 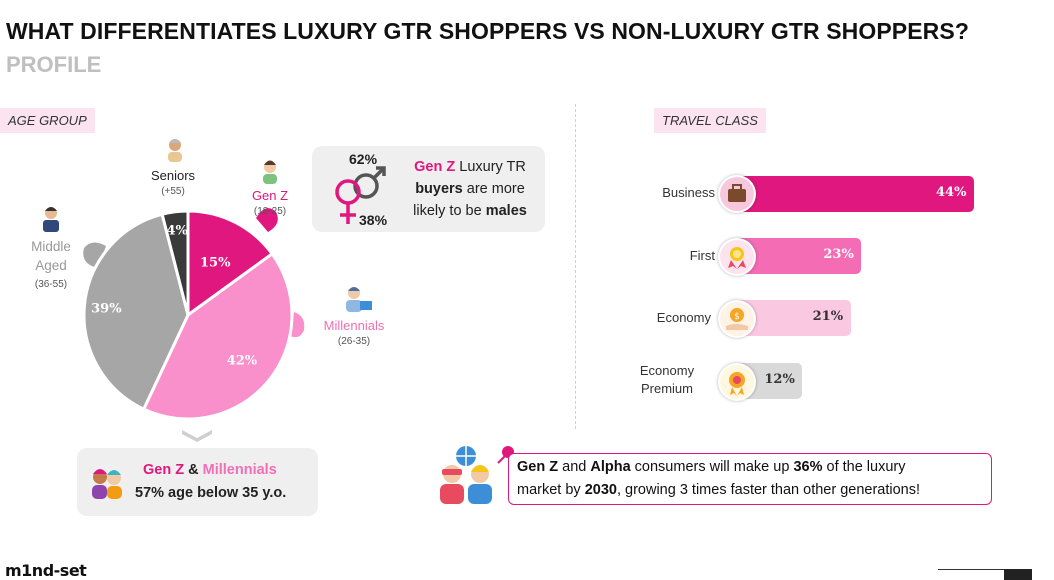 What do you see at coordinates (667, 379) in the screenshot?
I see `bar-label-economy-premium: Economy Premium` at bounding box center [667, 379].